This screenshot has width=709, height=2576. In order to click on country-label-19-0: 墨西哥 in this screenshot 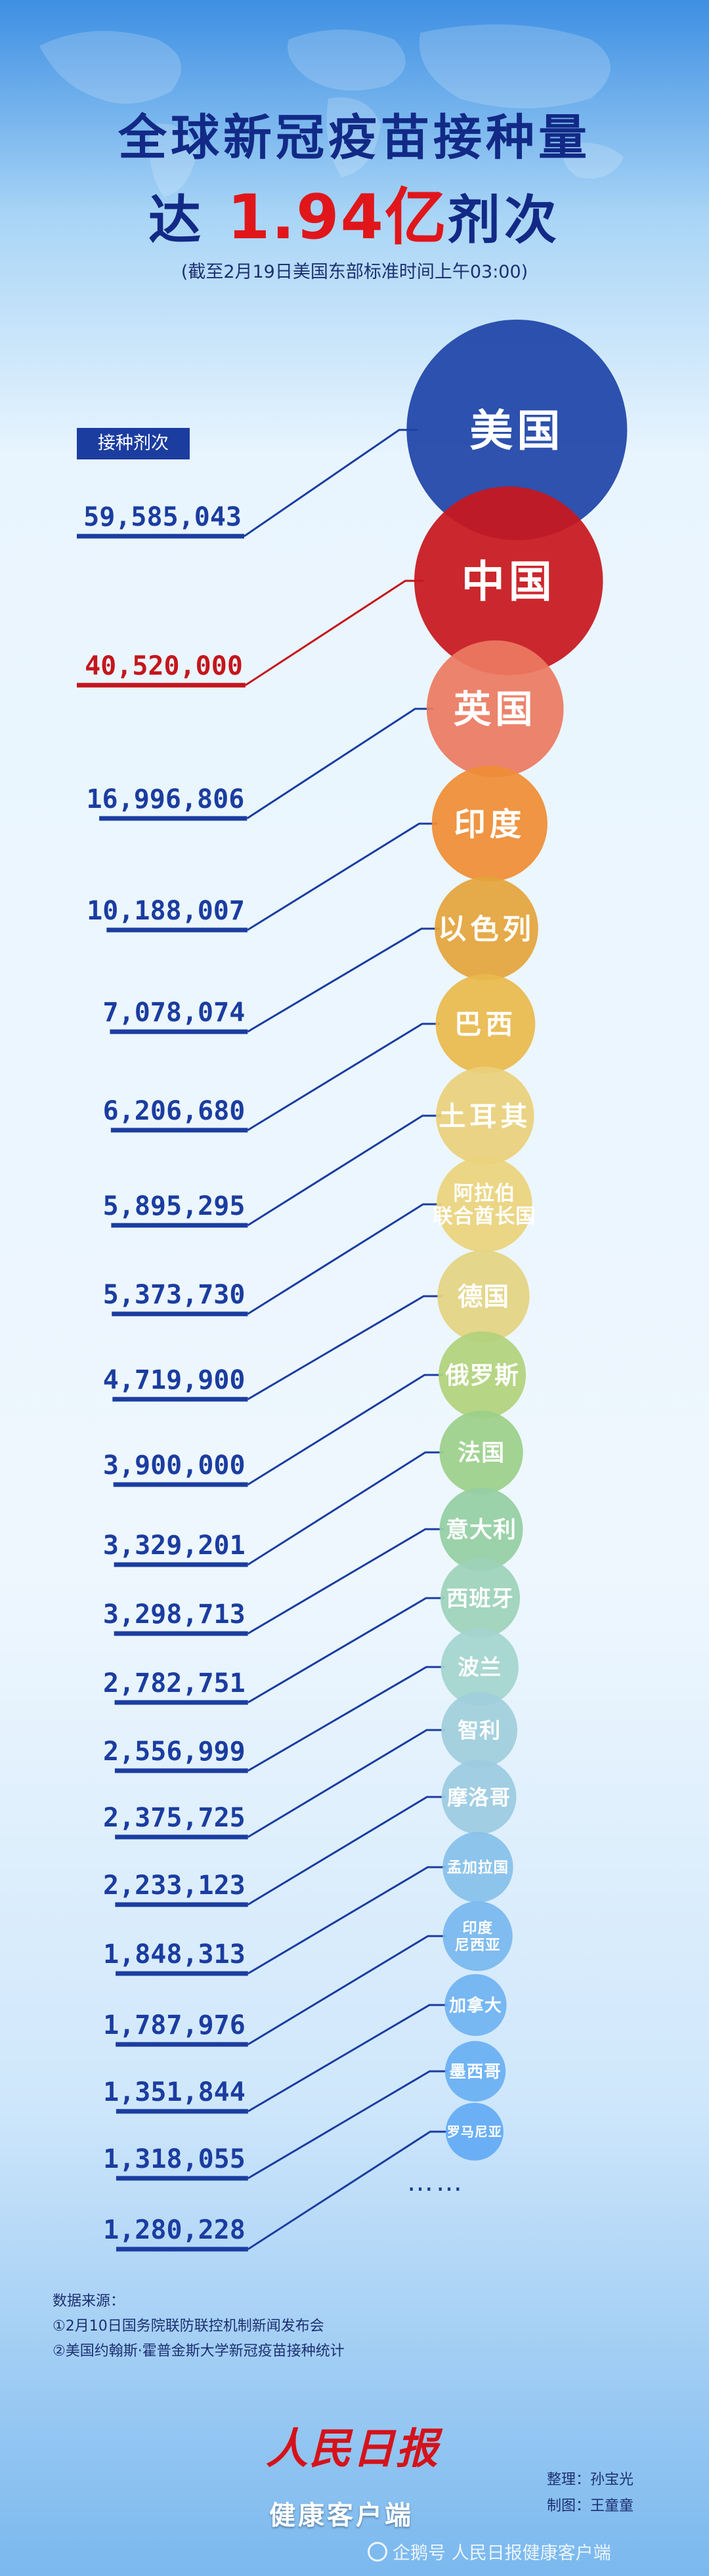, I will do `click(475, 2071)`.